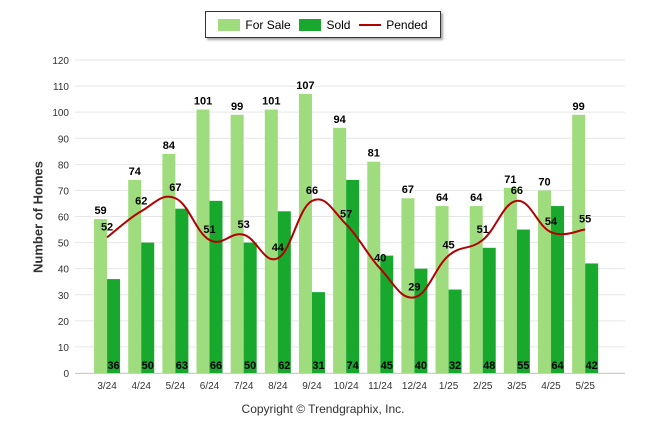 The height and width of the screenshot is (434, 646). What do you see at coordinates (254, 25) in the screenshot?
I see `legend-item-for-sale: For Sale` at bounding box center [254, 25].